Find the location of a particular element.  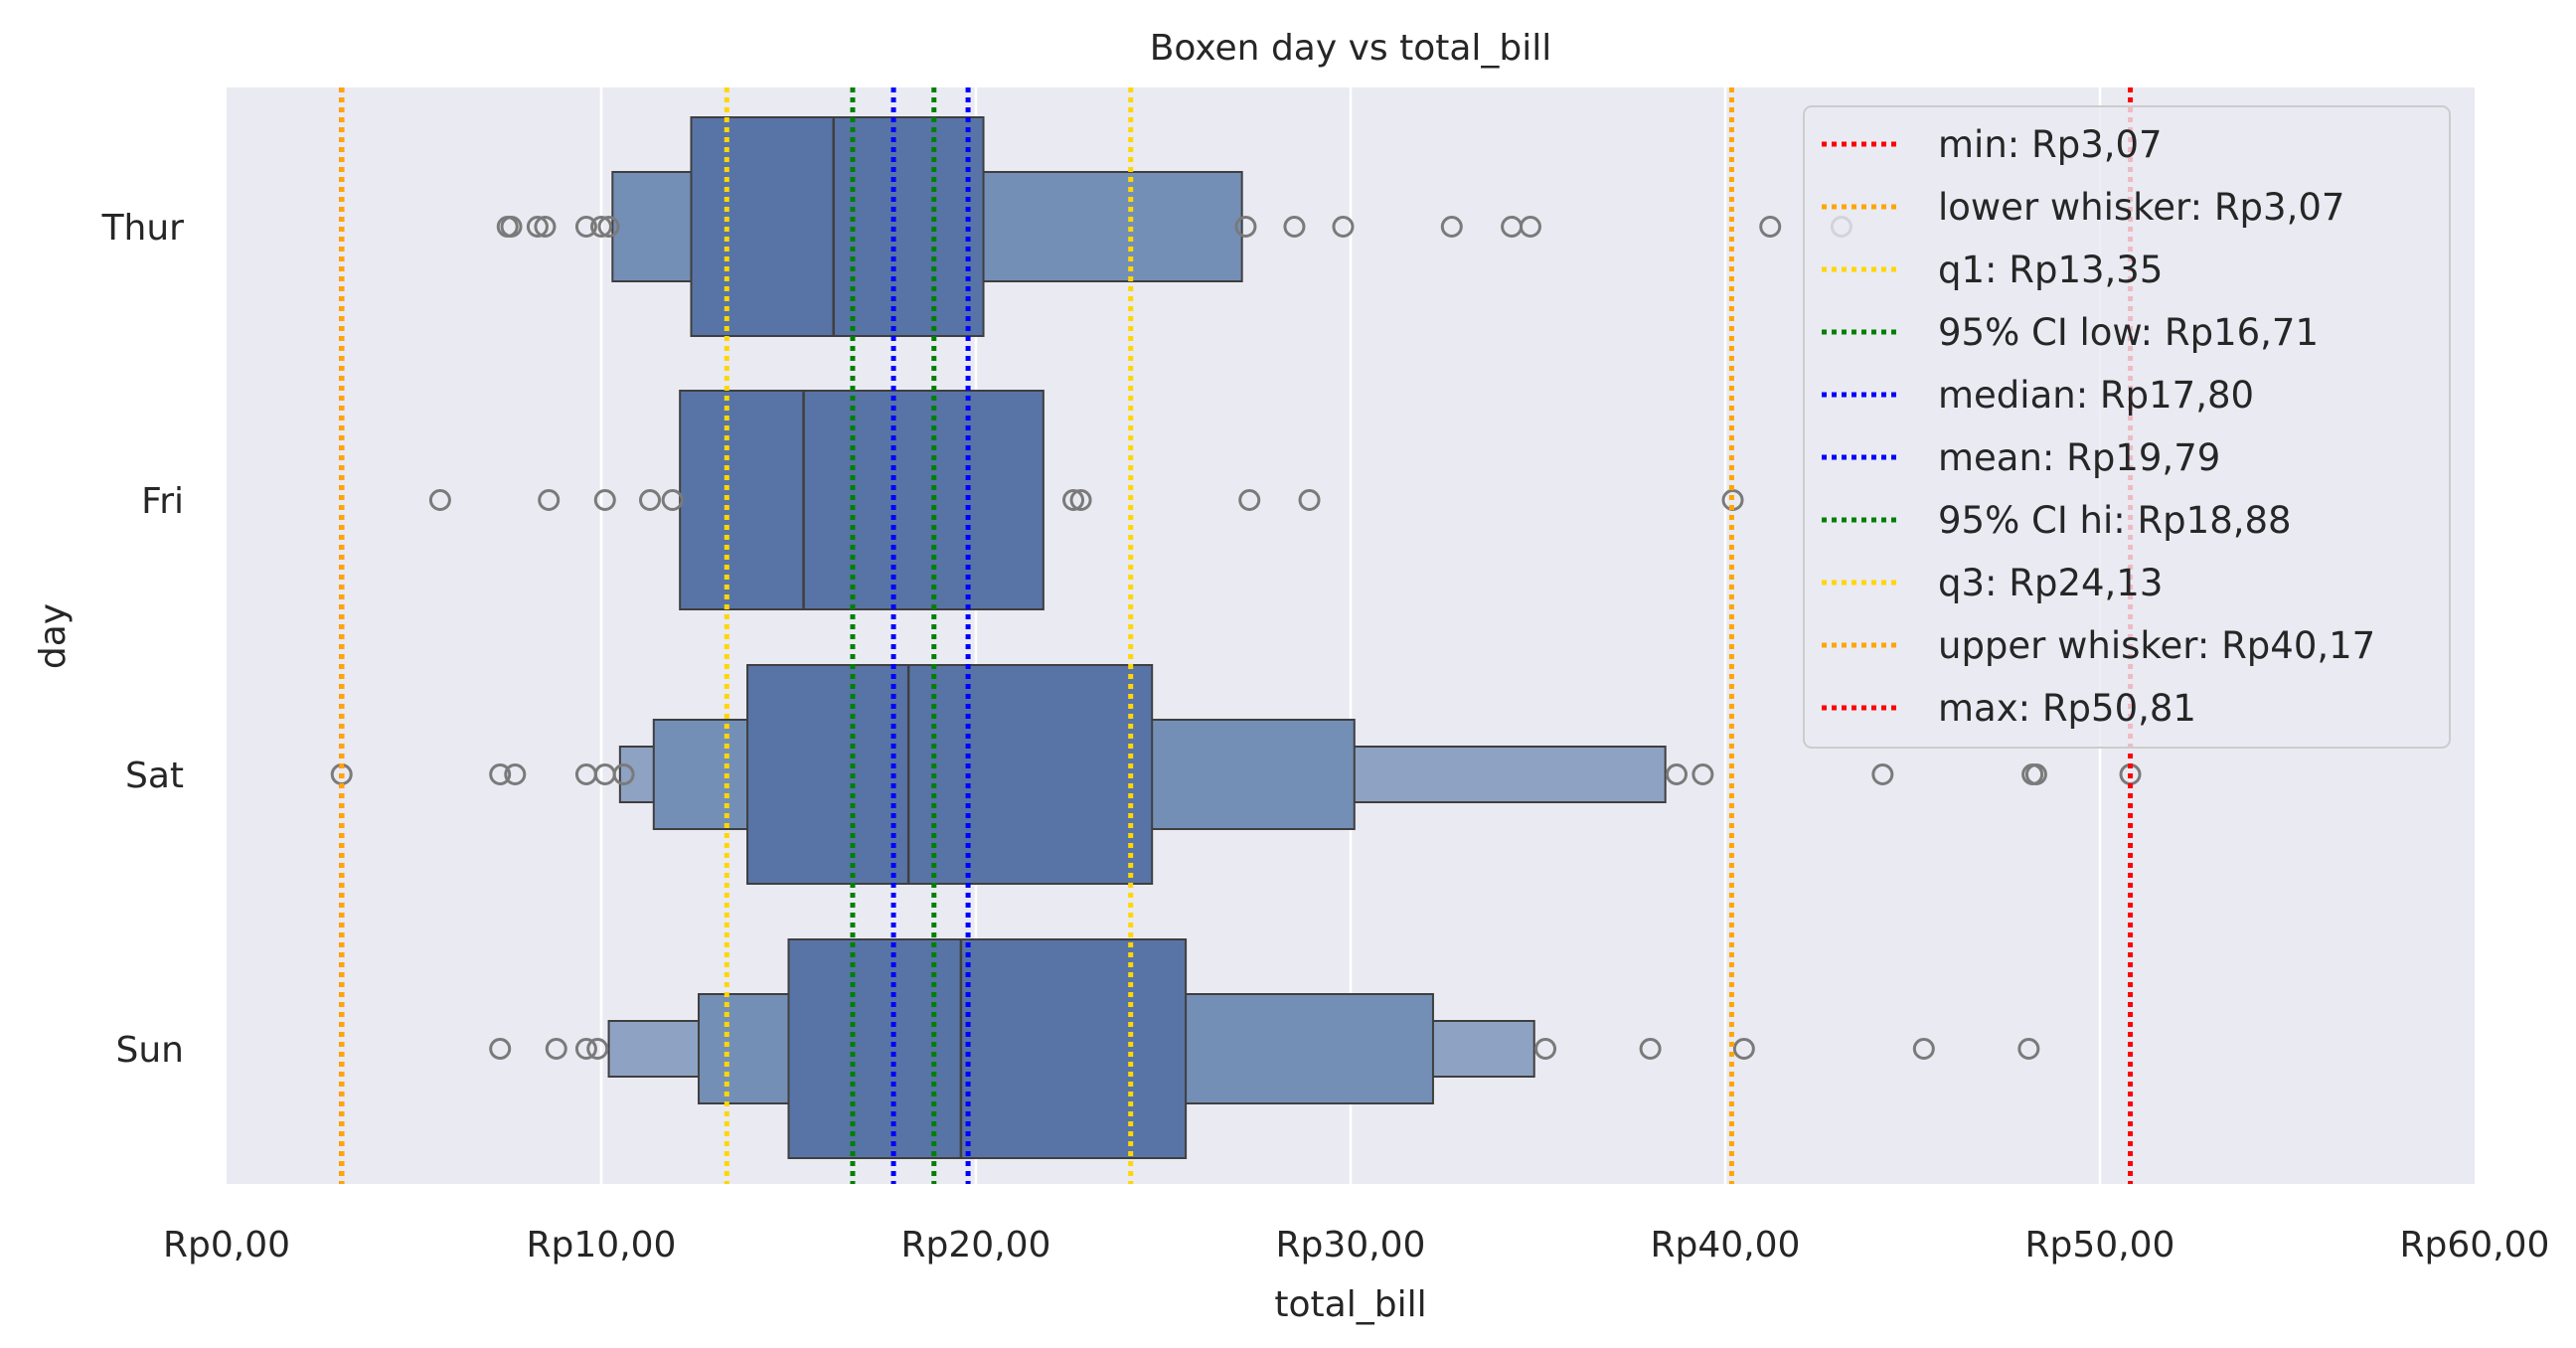

y-tick-label: Fri is located at coordinates (162, 501).